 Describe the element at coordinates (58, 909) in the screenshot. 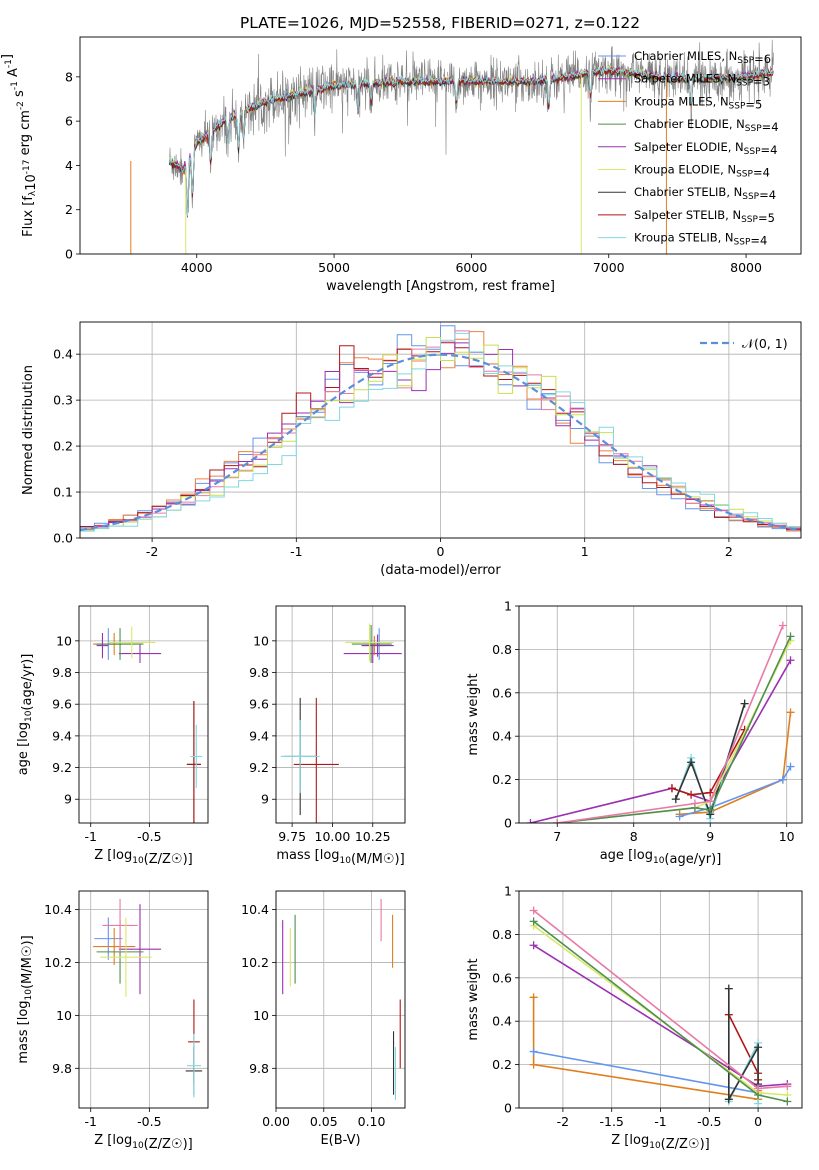

I see `y-tick-label: 10.4` at that location.